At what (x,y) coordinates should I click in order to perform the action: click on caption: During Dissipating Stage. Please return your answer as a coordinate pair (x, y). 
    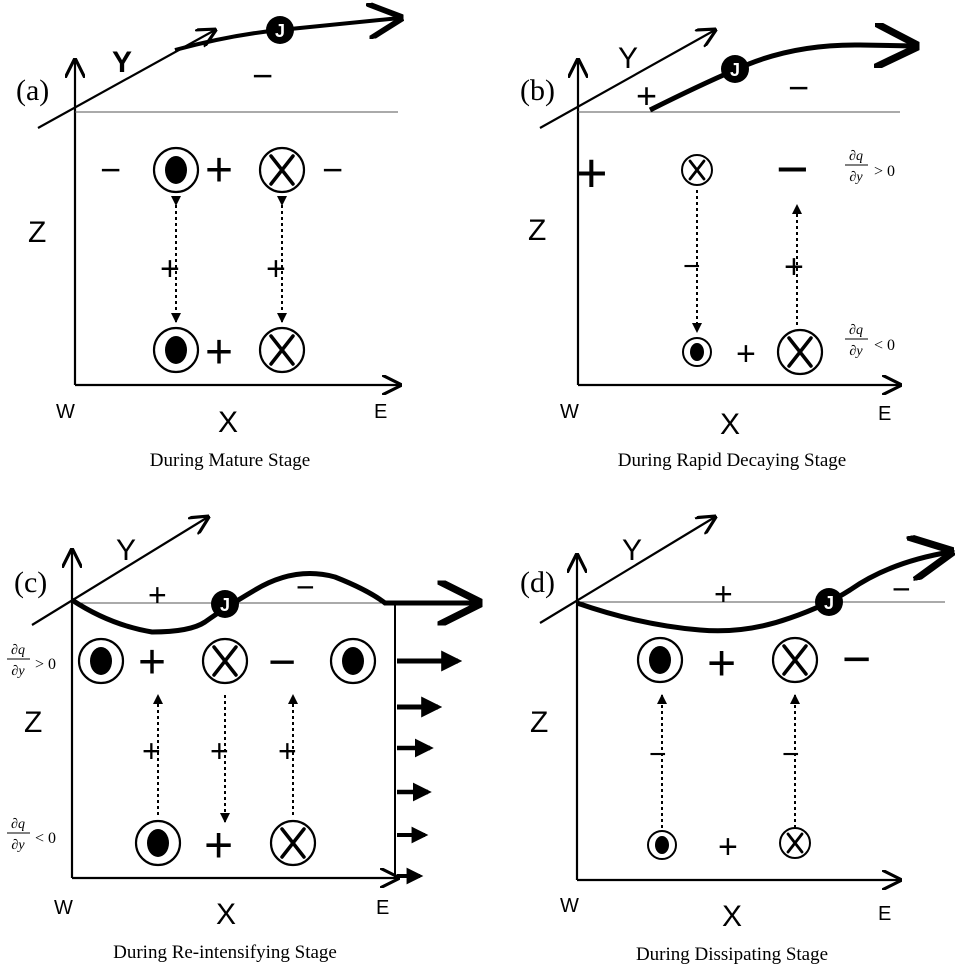
    Looking at the image, I should click on (732, 954).